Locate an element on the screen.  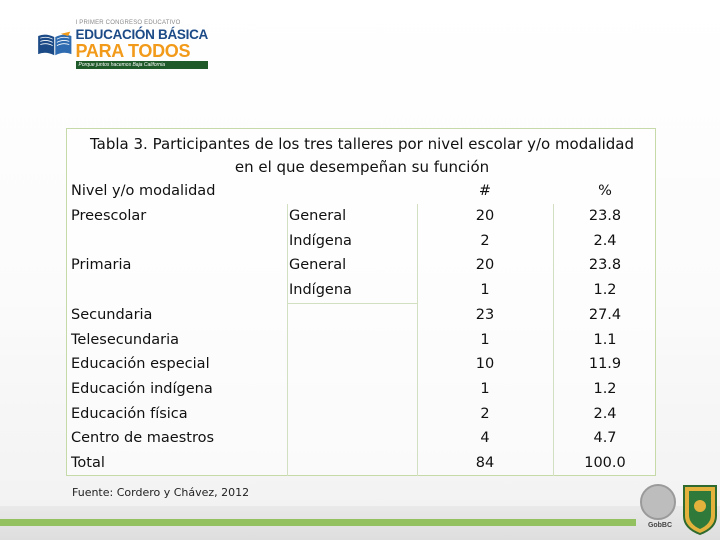
row-divider is located at coordinates (352, 303).